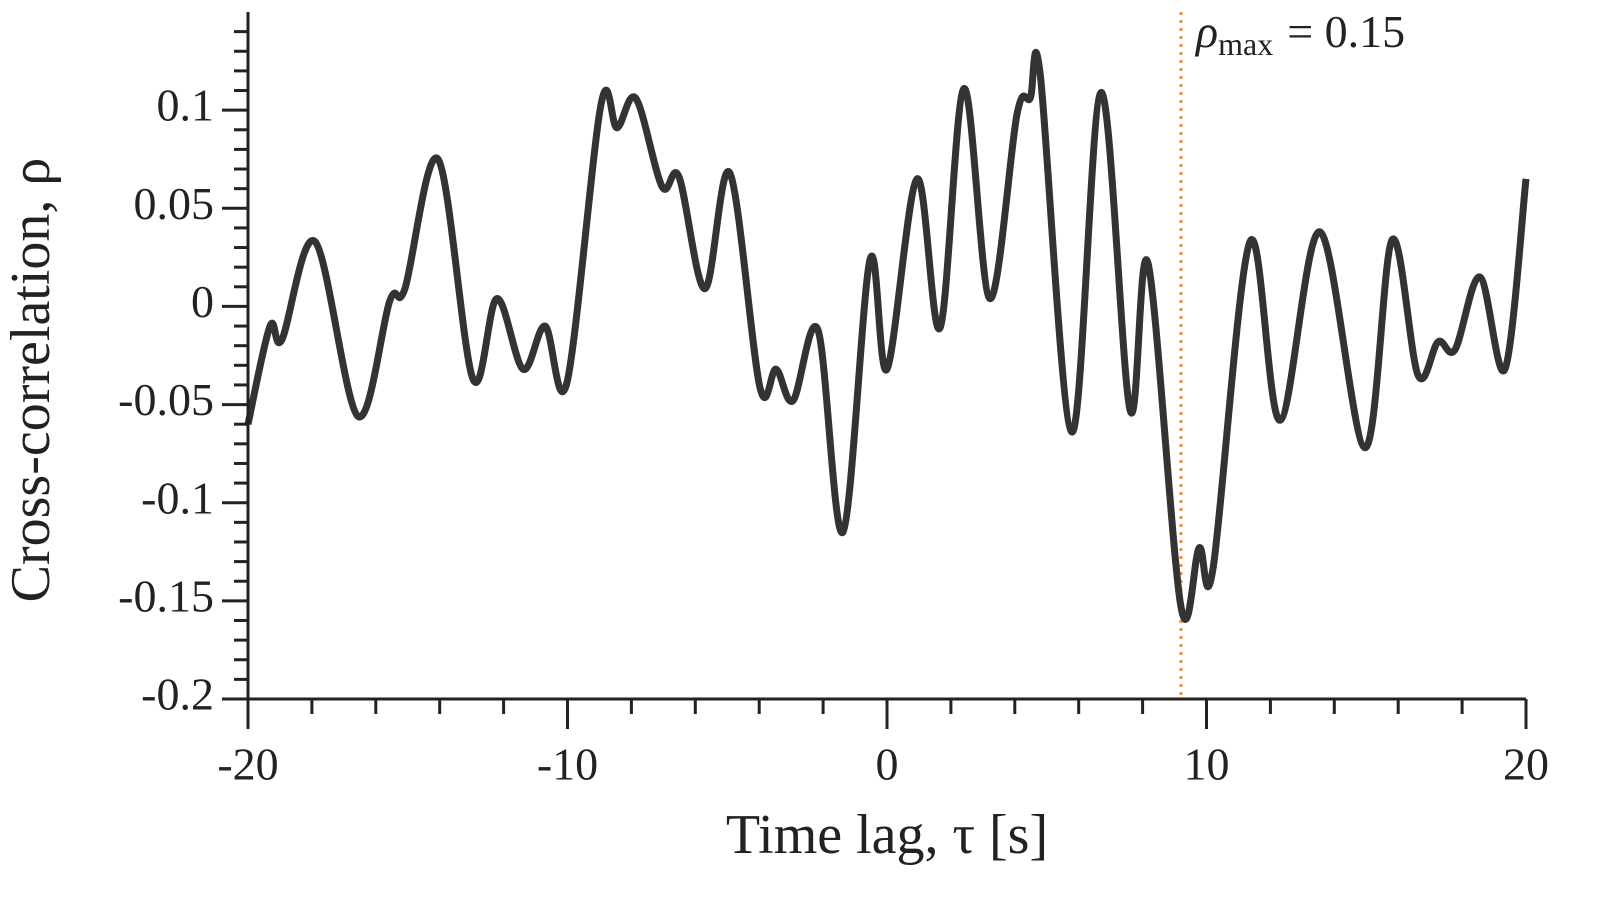 The height and width of the screenshot is (906, 1600). I want to click on x-tick-label: 0, so click(887, 764).